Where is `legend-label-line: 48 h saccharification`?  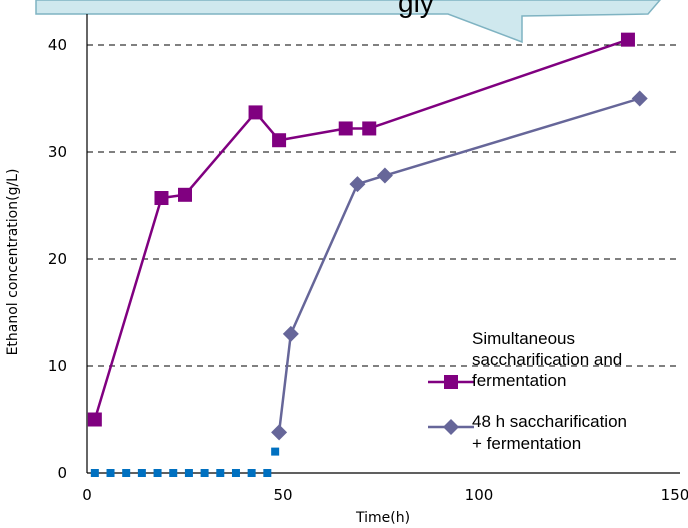
legend-label-line: 48 h saccharification is located at coordinates (549, 421).